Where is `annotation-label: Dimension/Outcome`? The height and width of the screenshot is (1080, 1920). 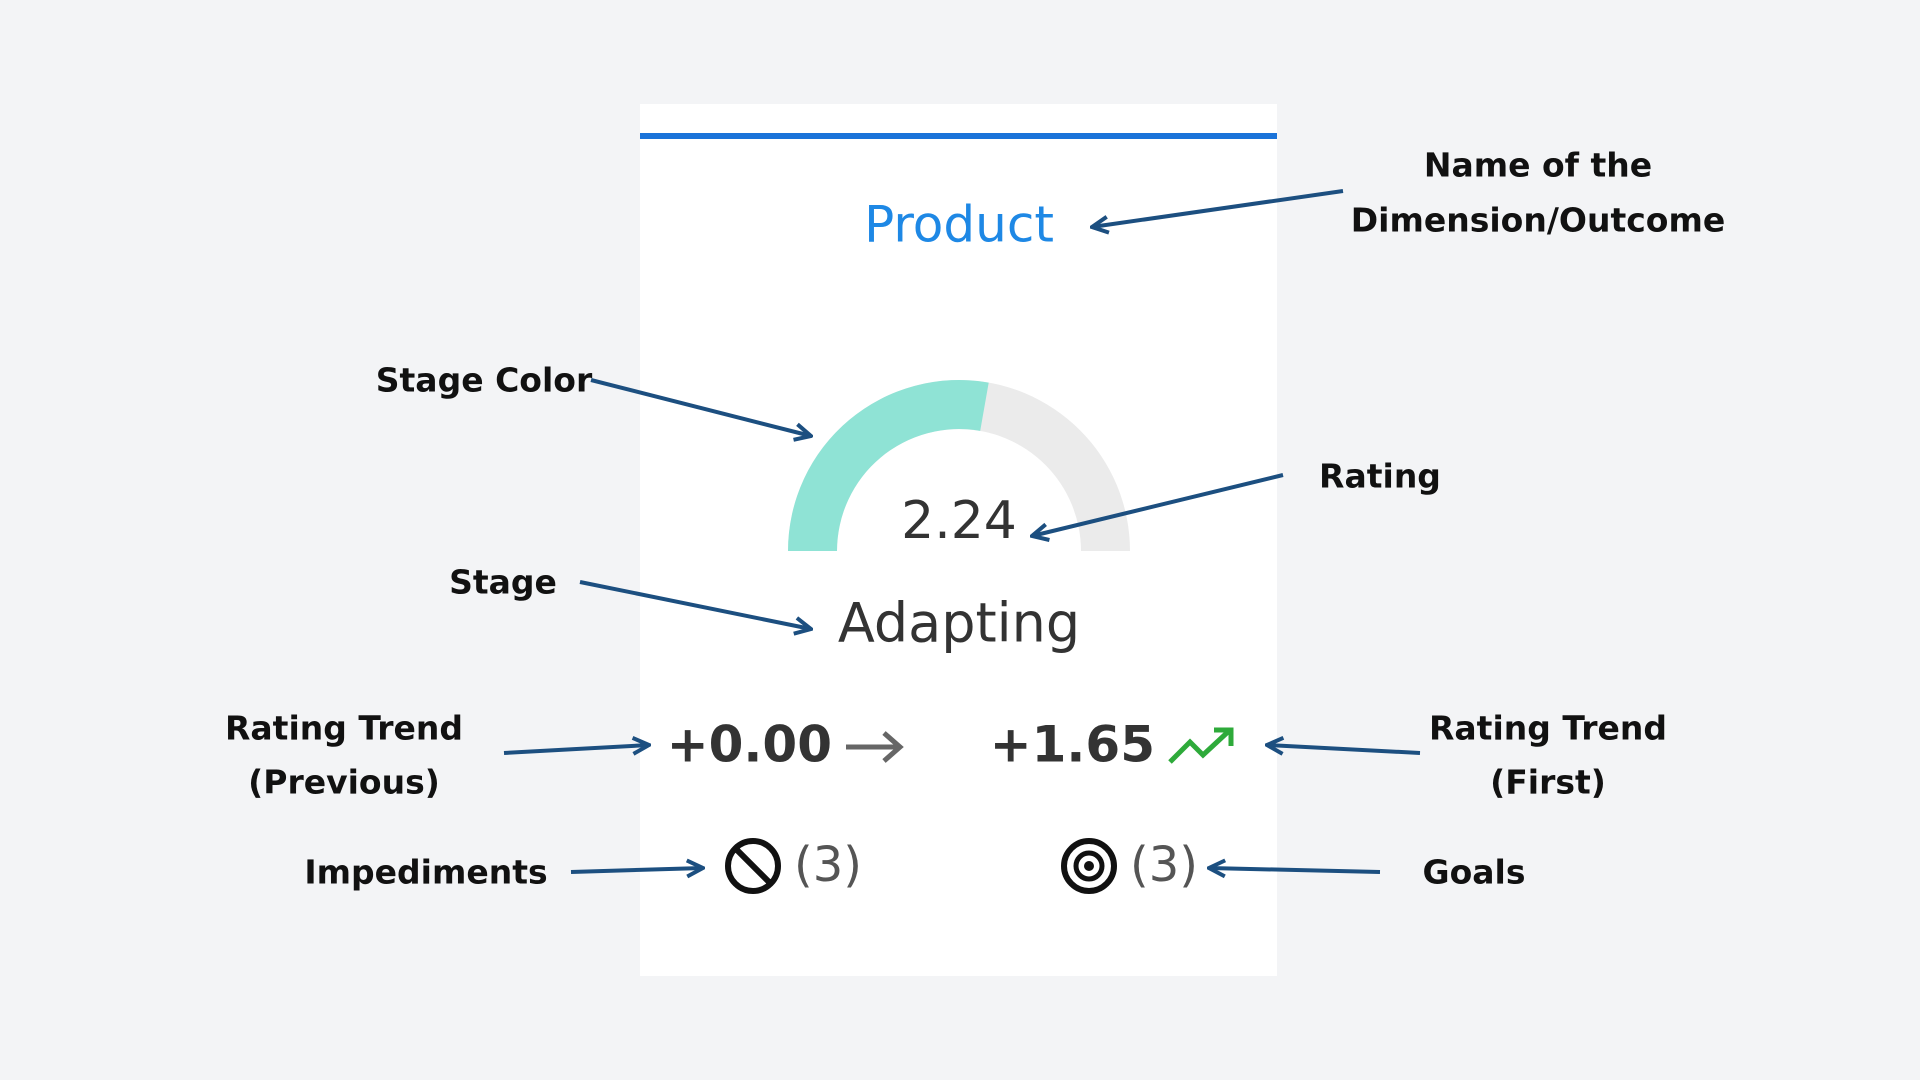 annotation-label: Dimension/Outcome is located at coordinates (1538, 220).